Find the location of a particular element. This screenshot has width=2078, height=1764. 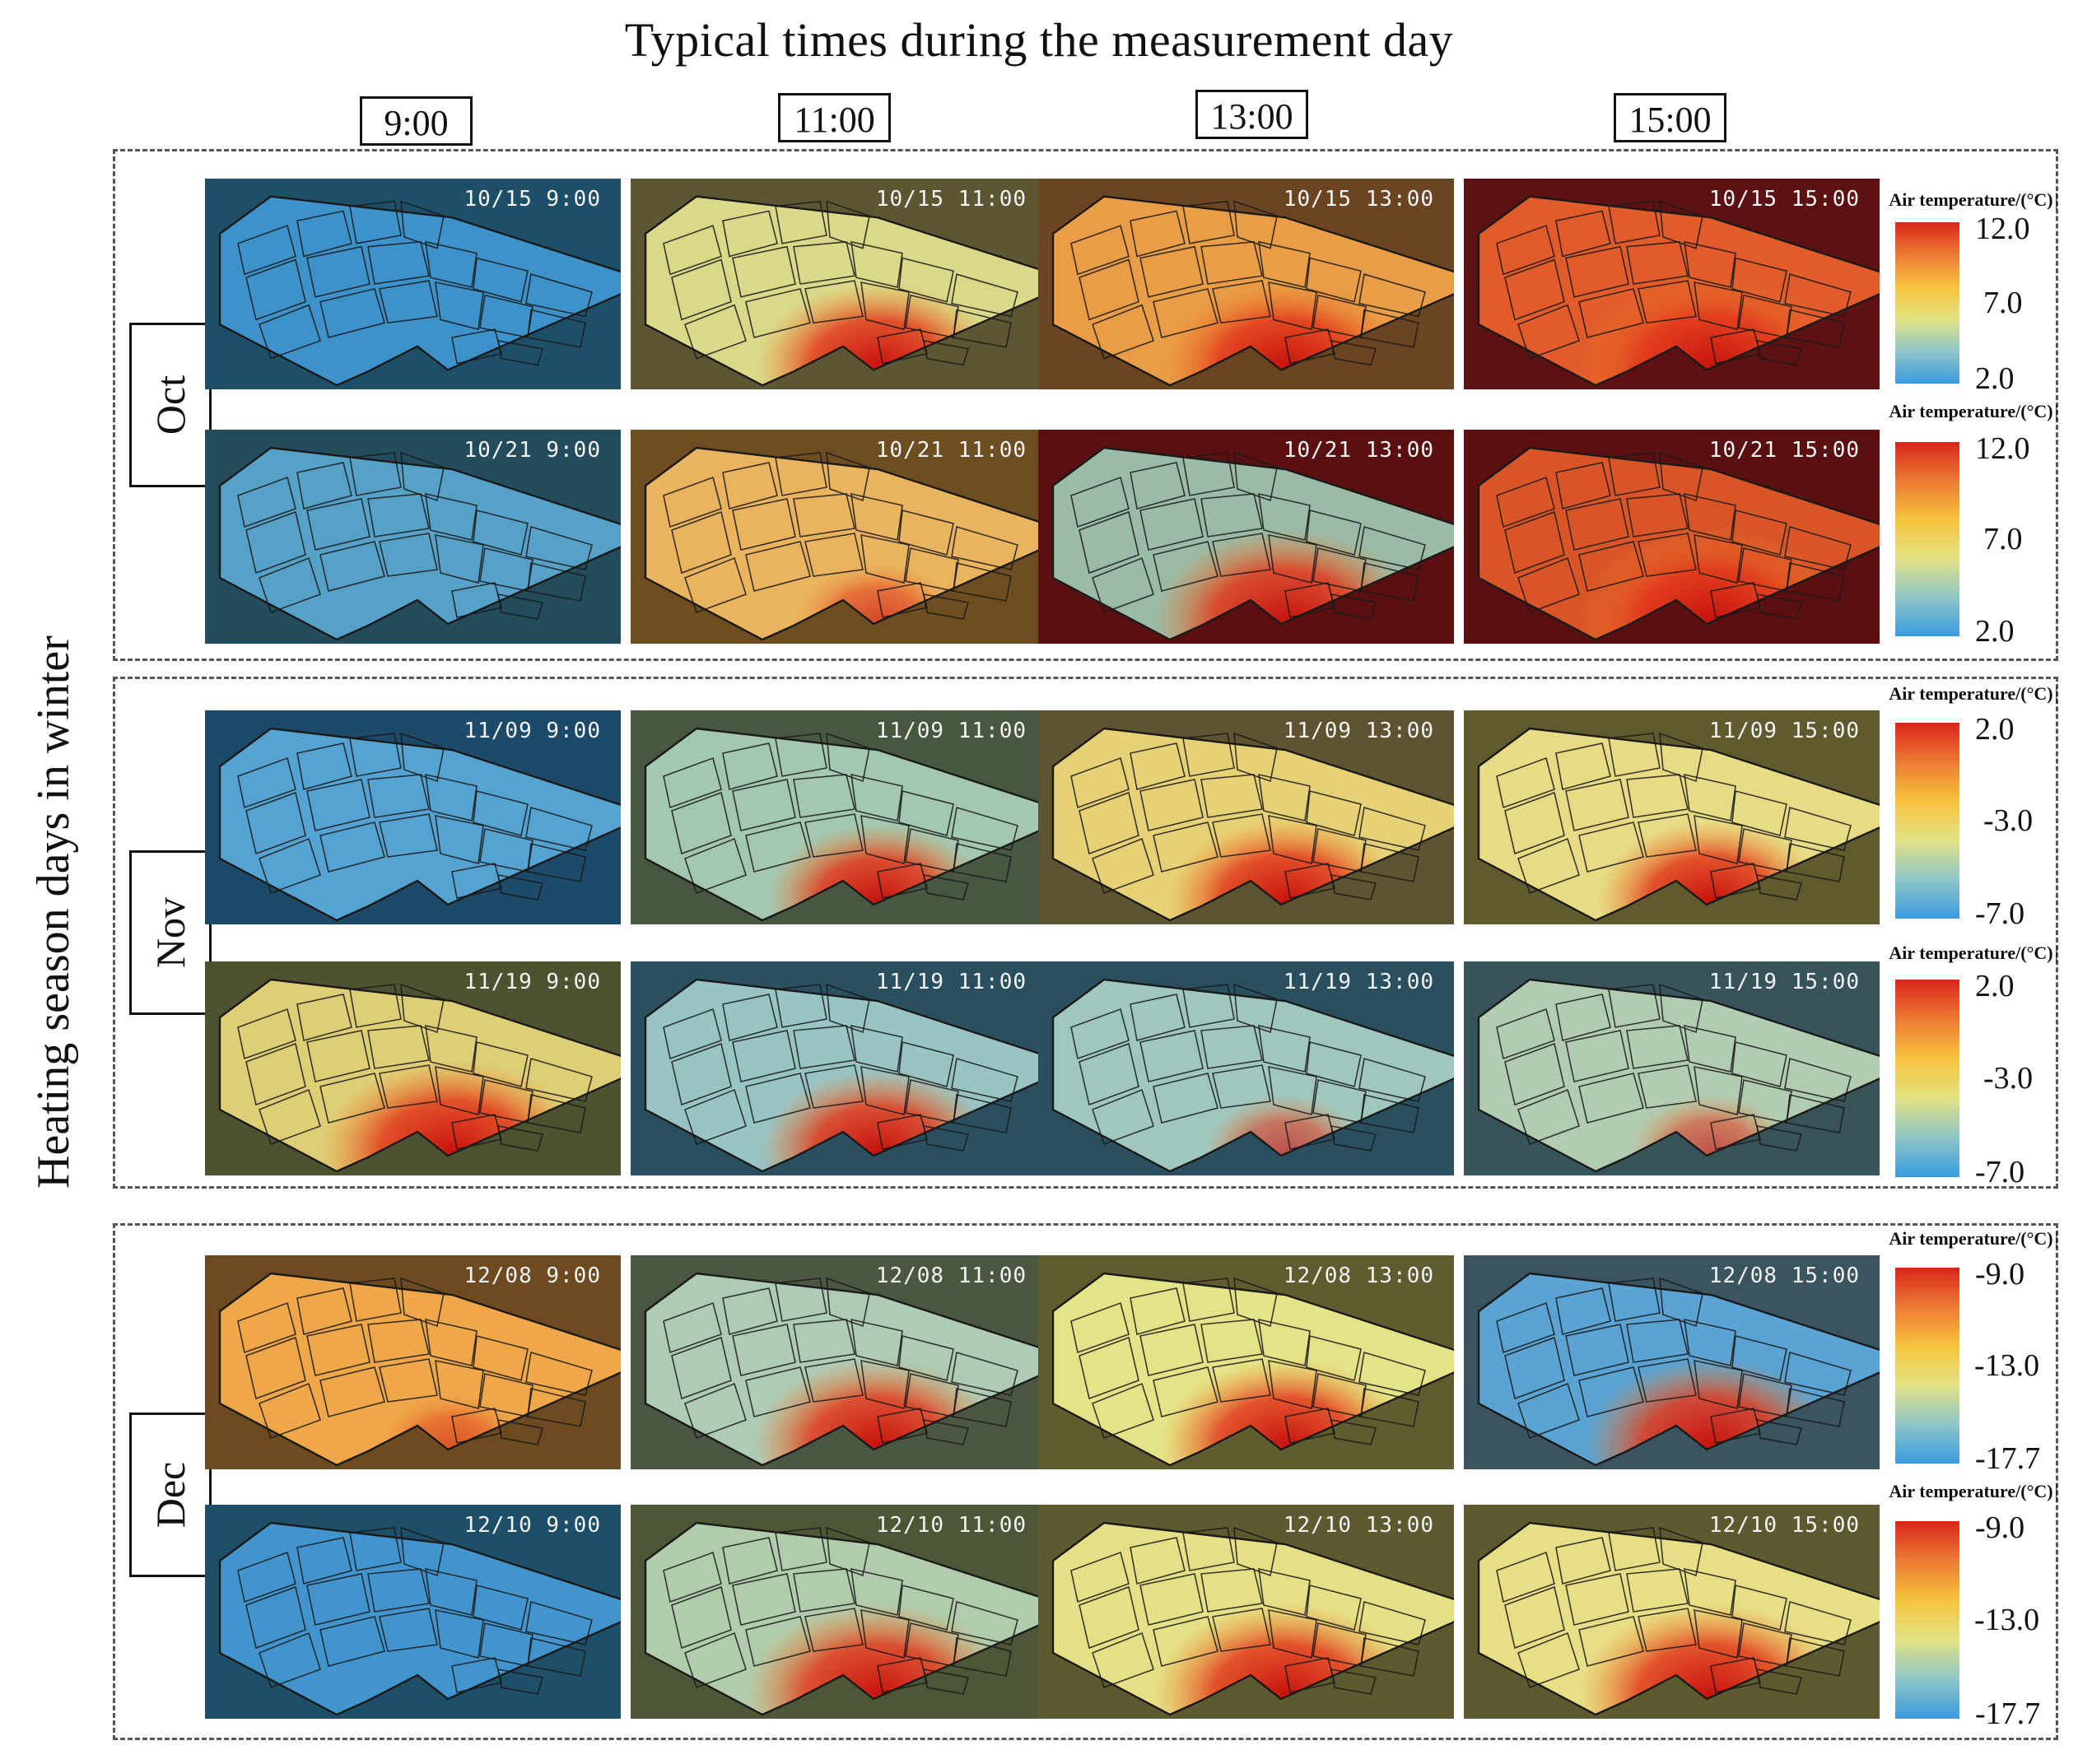

temperature-map-12-08-15-00: 12/08 15:00 is located at coordinates (1672, 1362).